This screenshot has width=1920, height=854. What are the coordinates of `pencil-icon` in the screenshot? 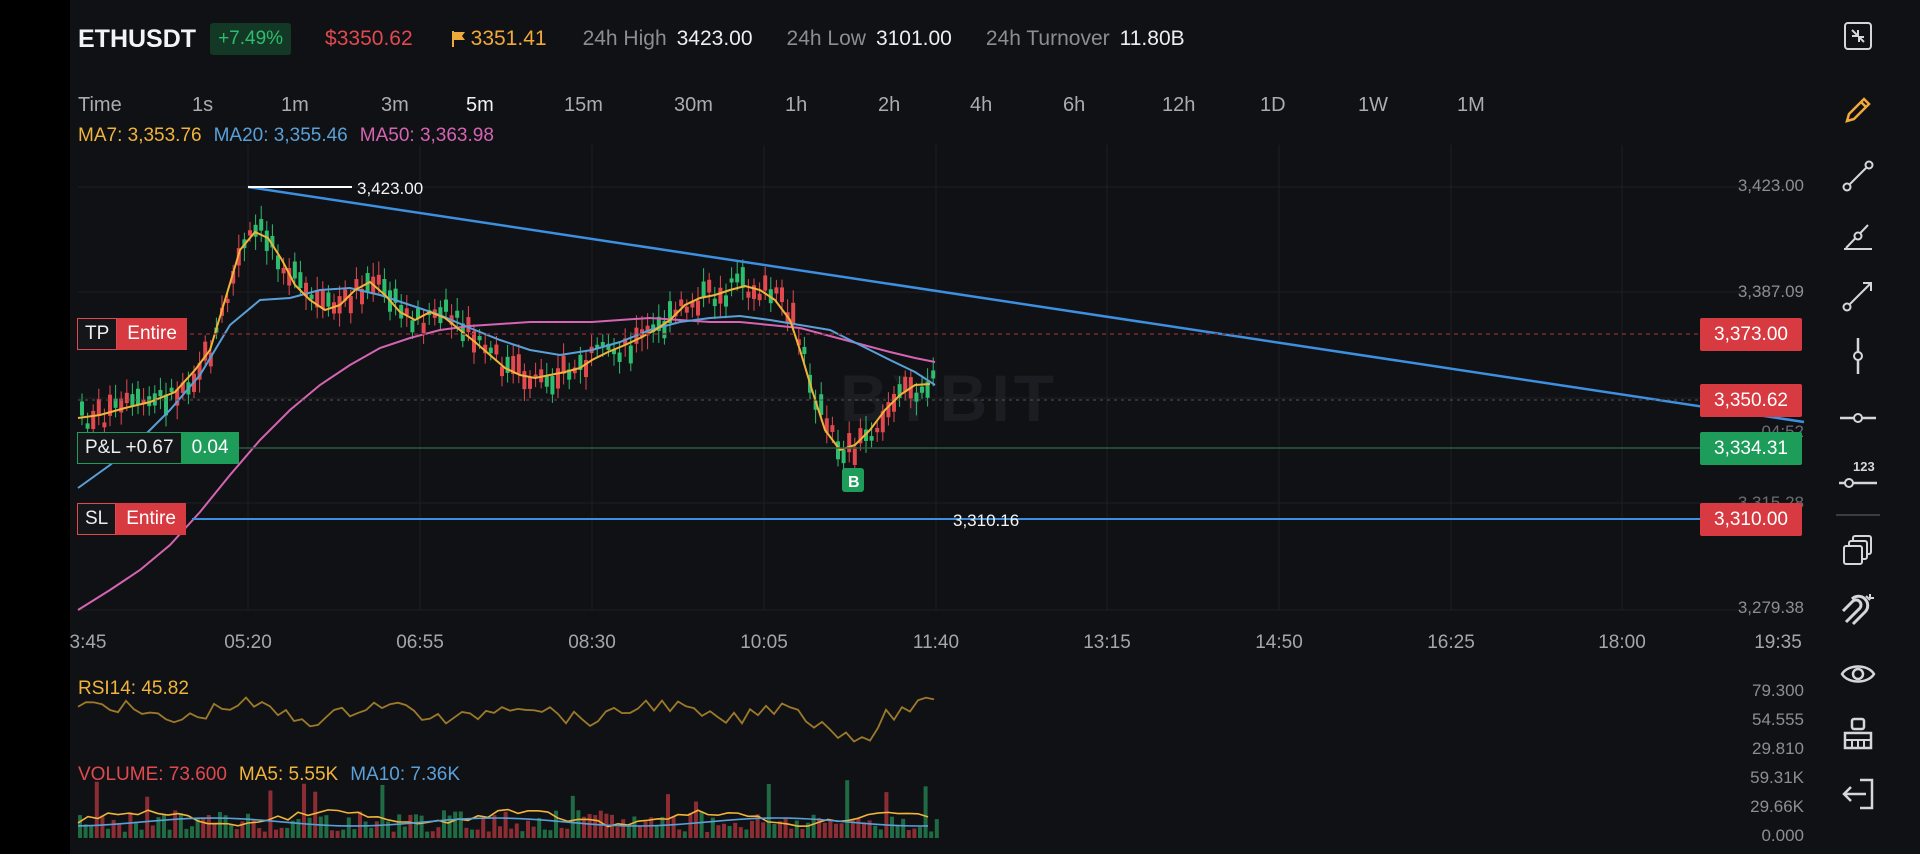 It's located at (1858, 110).